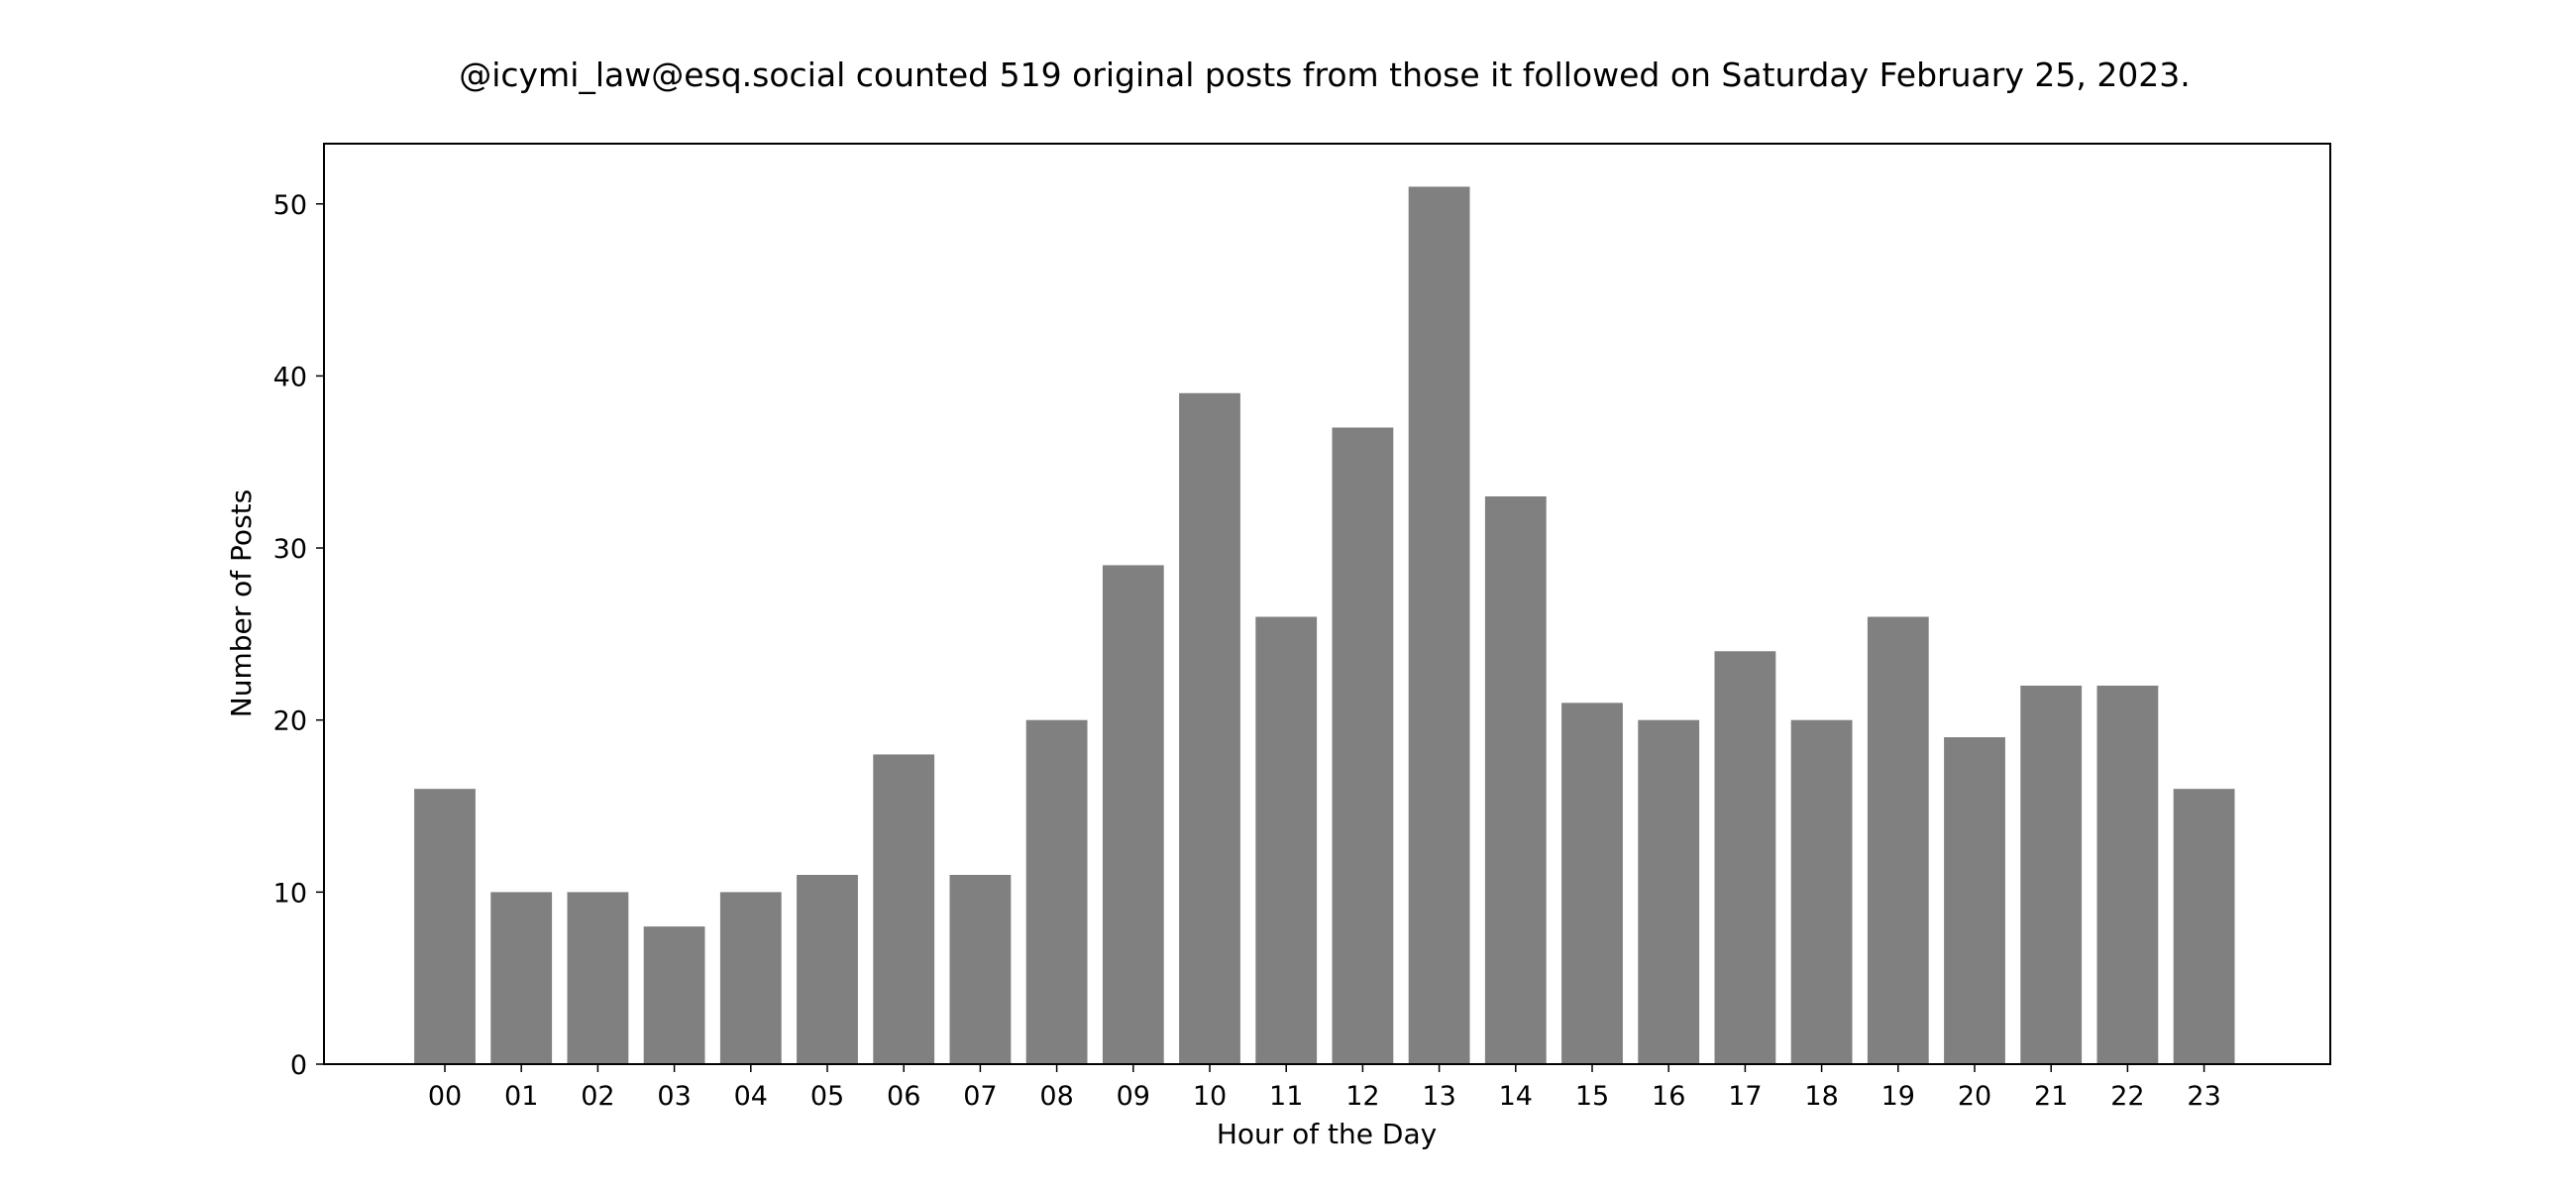  What do you see at coordinates (298, 1065) in the screenshot?
I see `y-tick-label-0: 0` at bounding box center [298, 1065].